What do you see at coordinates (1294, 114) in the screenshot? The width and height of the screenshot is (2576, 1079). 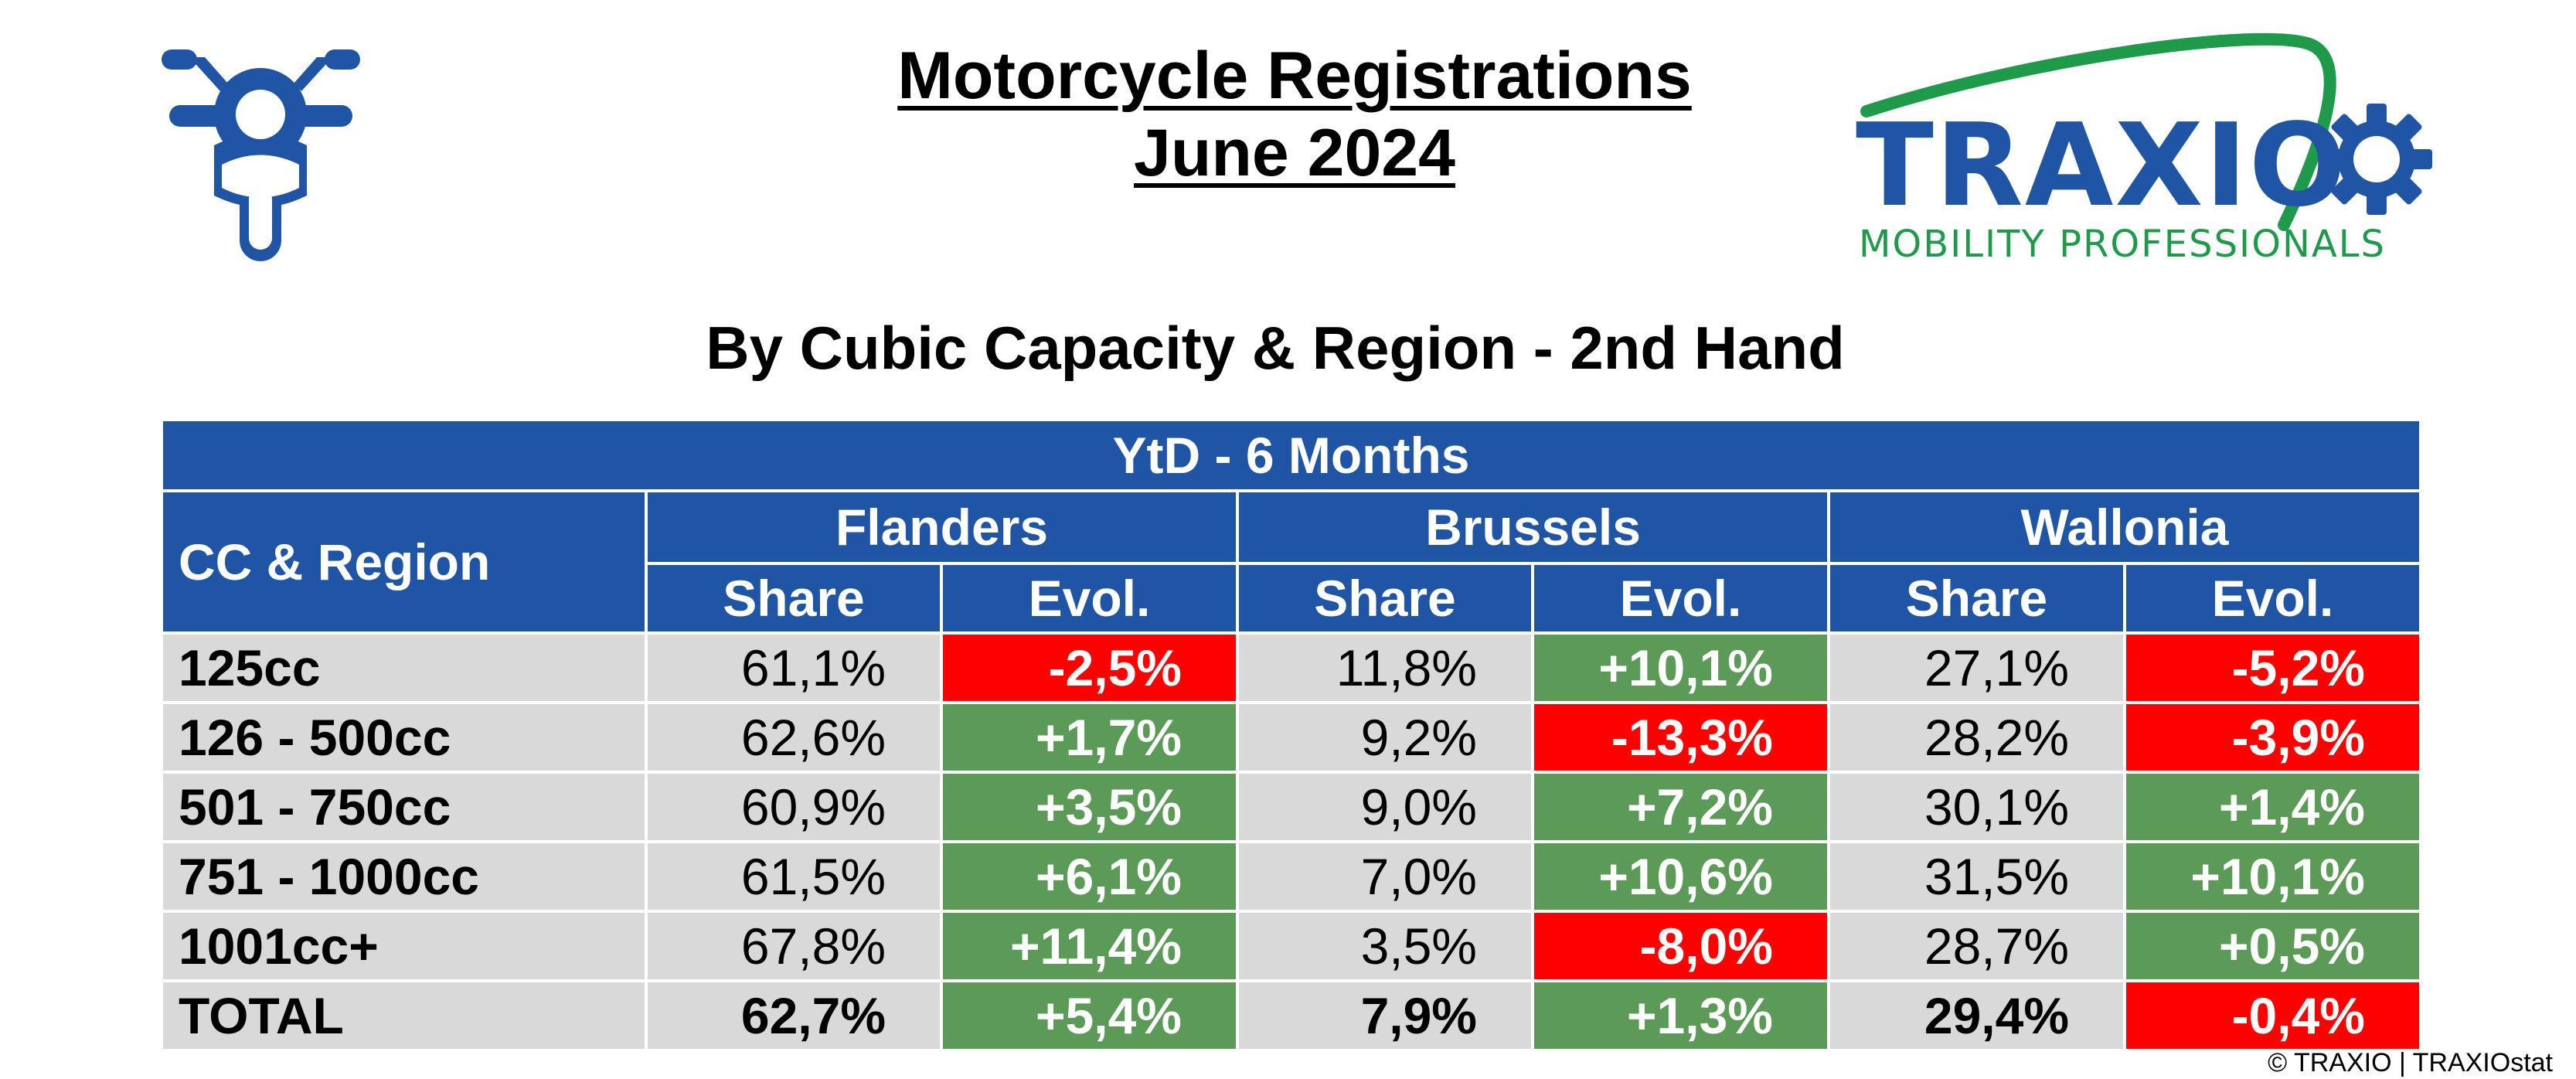 I see `page-title: Motorcycle Registrations June 2024` at bounding box center [1294, 114].